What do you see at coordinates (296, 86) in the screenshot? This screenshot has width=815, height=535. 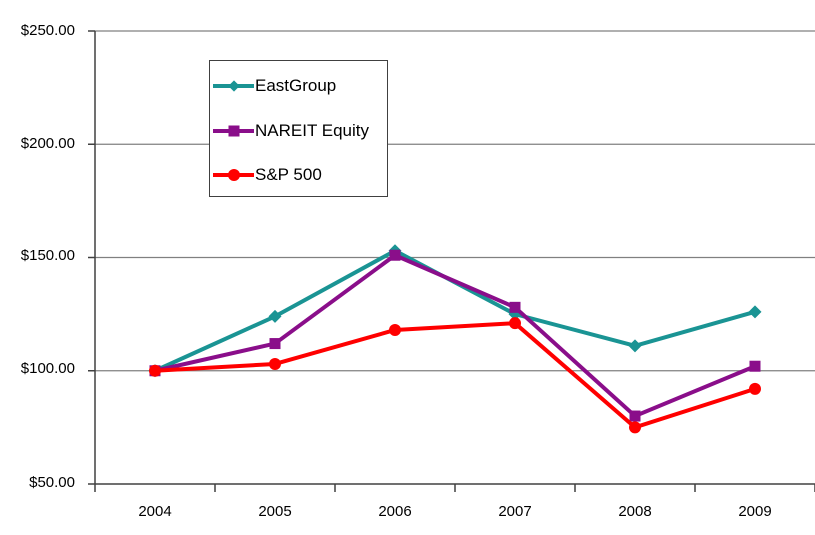 I see `legend-label: EastGroup` at bounding box center [296, 86].